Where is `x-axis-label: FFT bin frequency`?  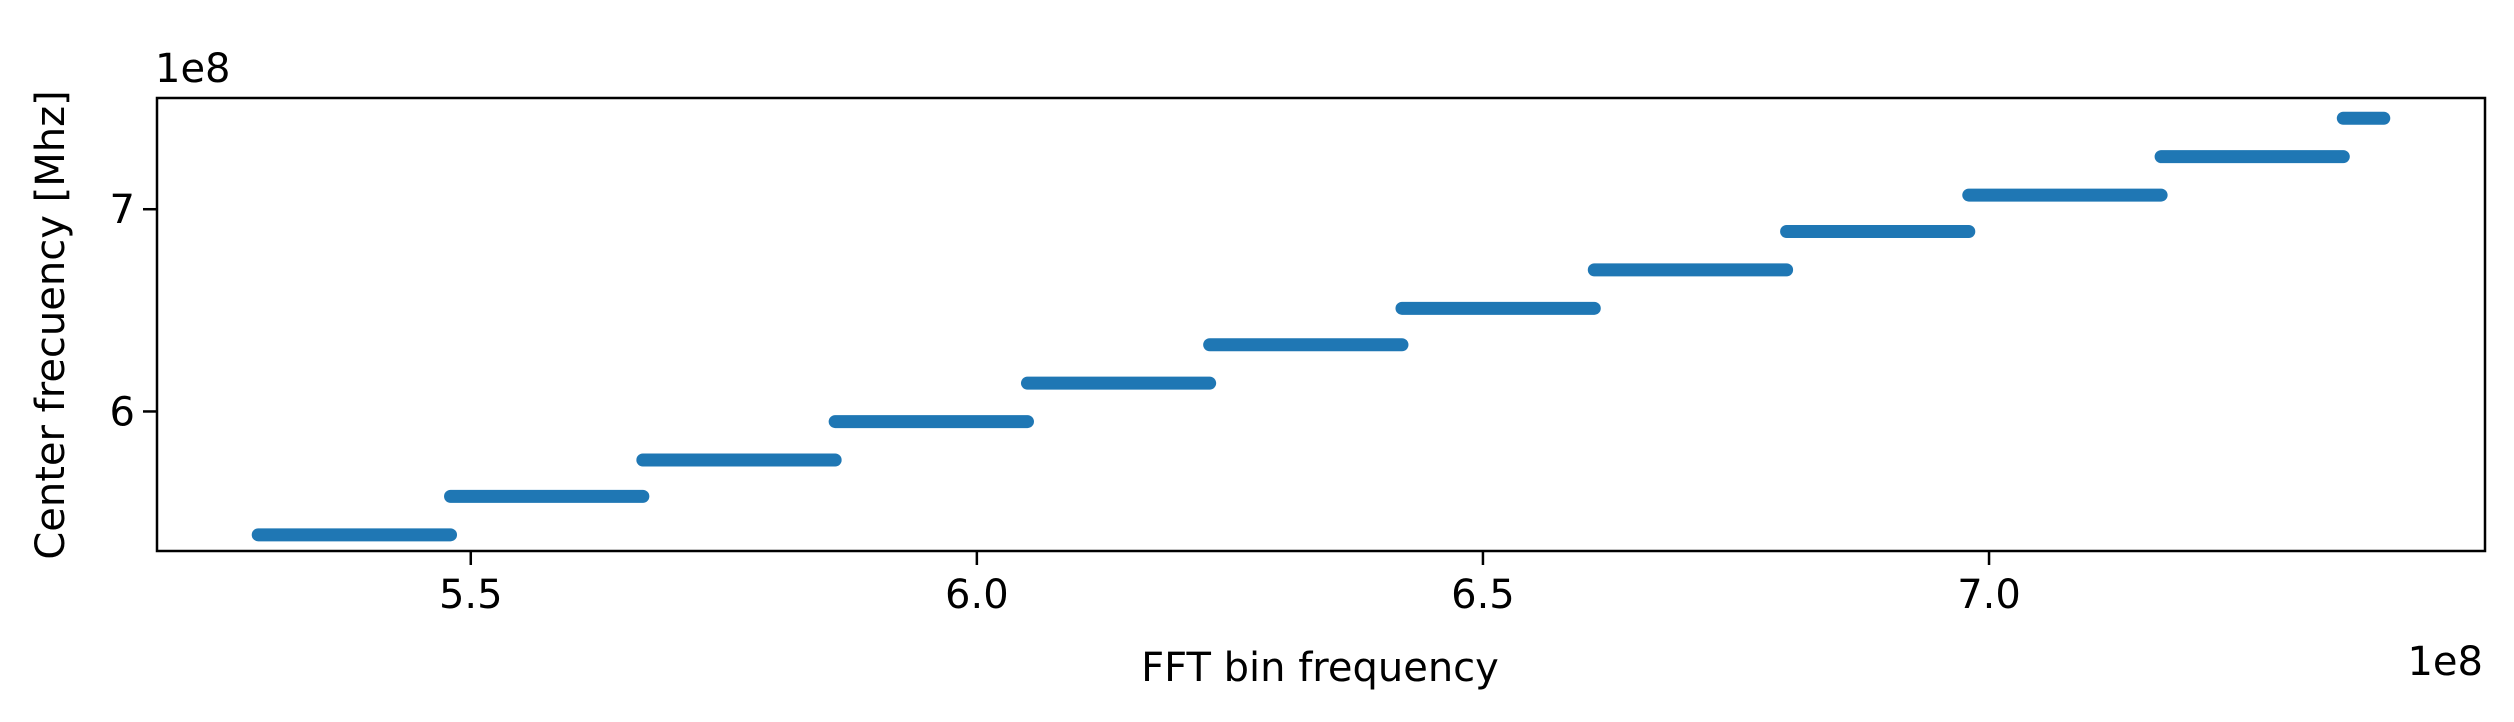 x-axis-label: FFT bin frequency is located at coordinates (1320, 668).